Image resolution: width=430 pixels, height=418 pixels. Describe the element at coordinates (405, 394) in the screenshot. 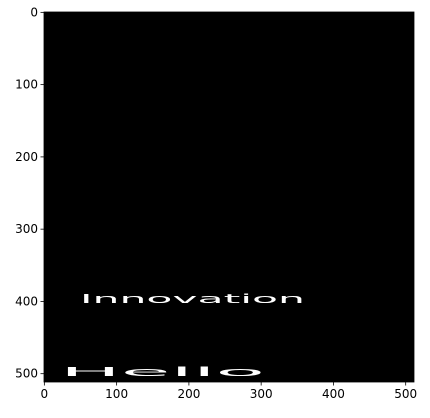

I see `x-tick-label: 500` at that location.